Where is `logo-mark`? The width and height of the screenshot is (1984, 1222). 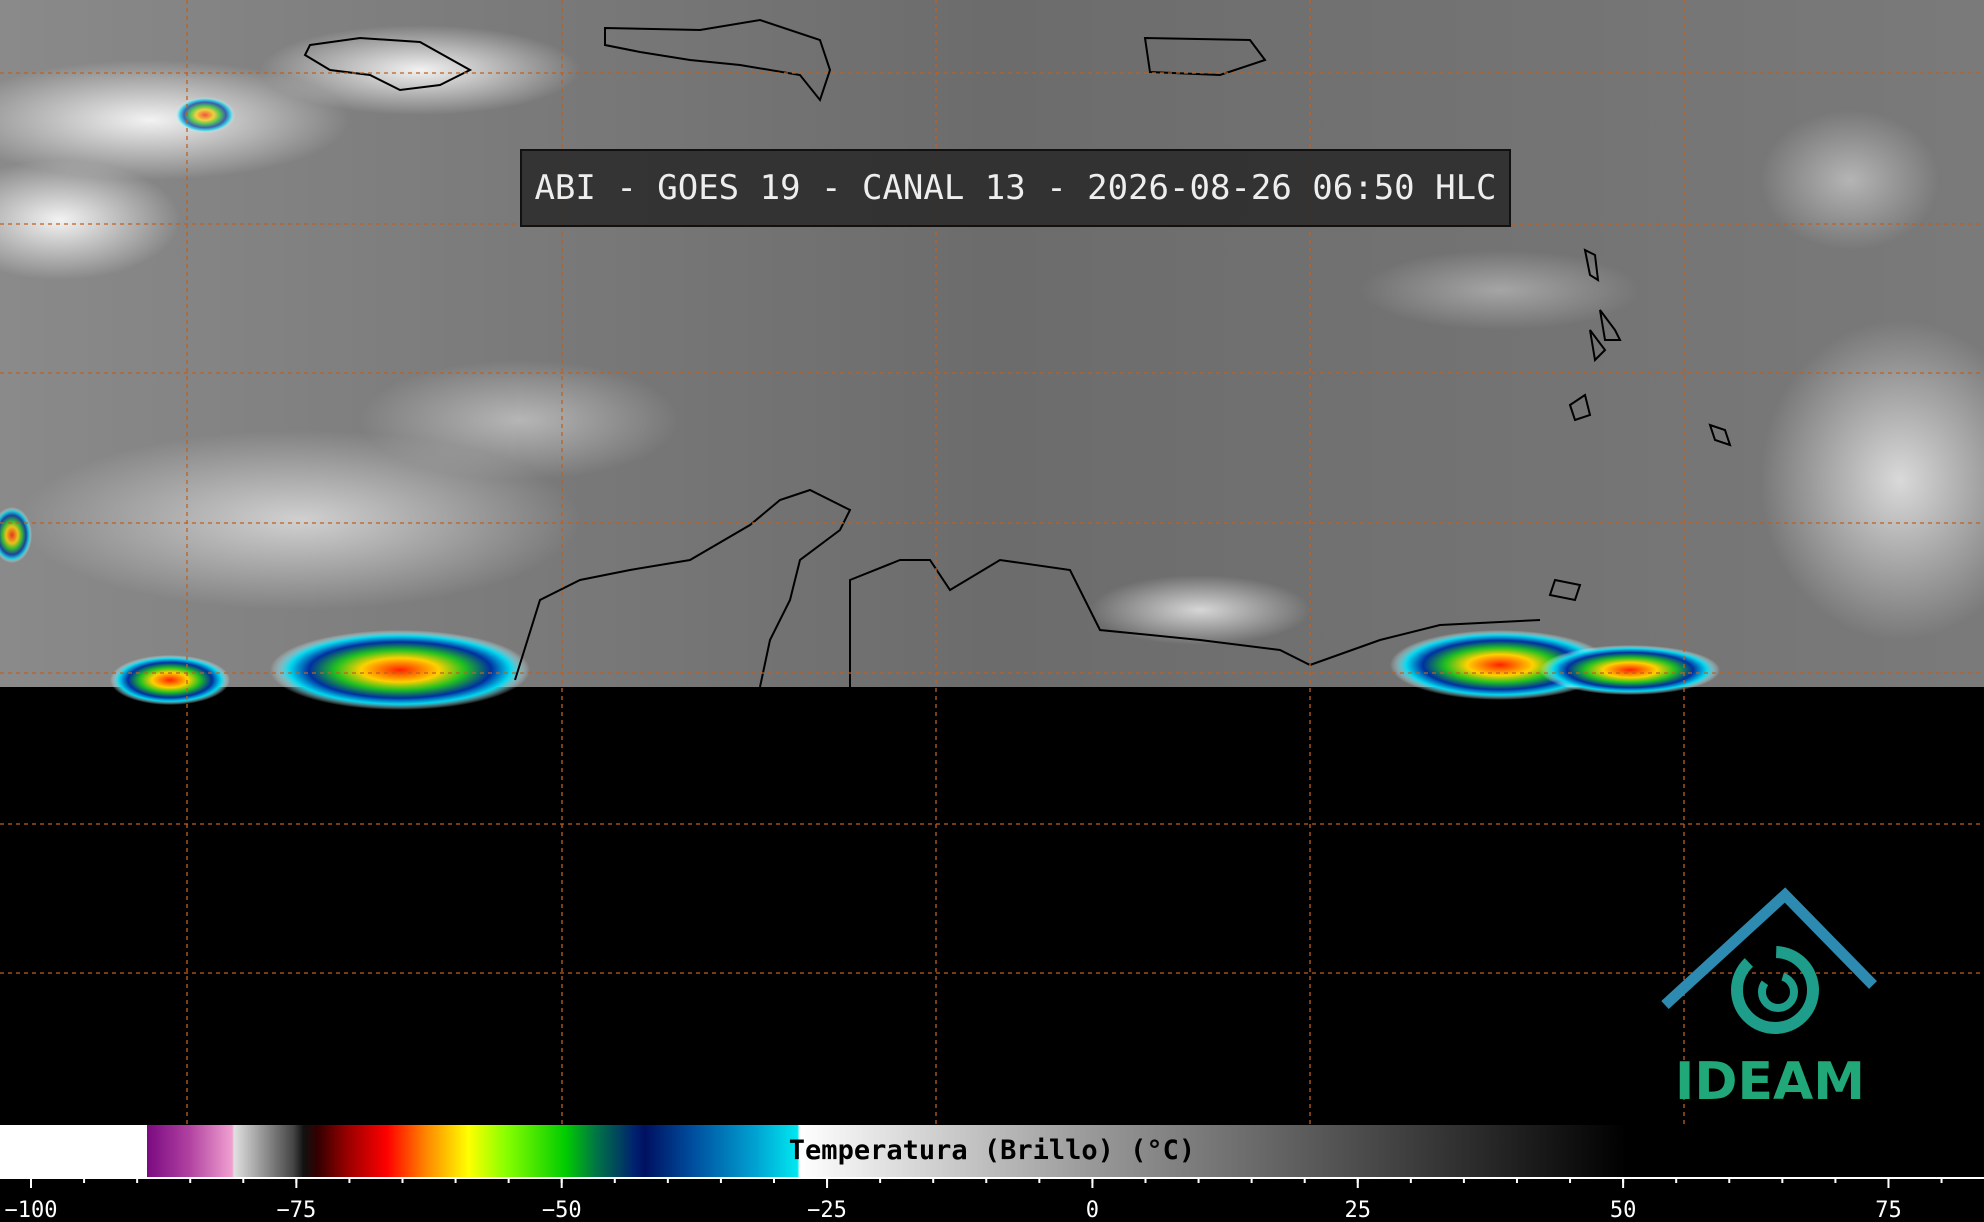
logo-mark is located at coordinates (1769, 960).